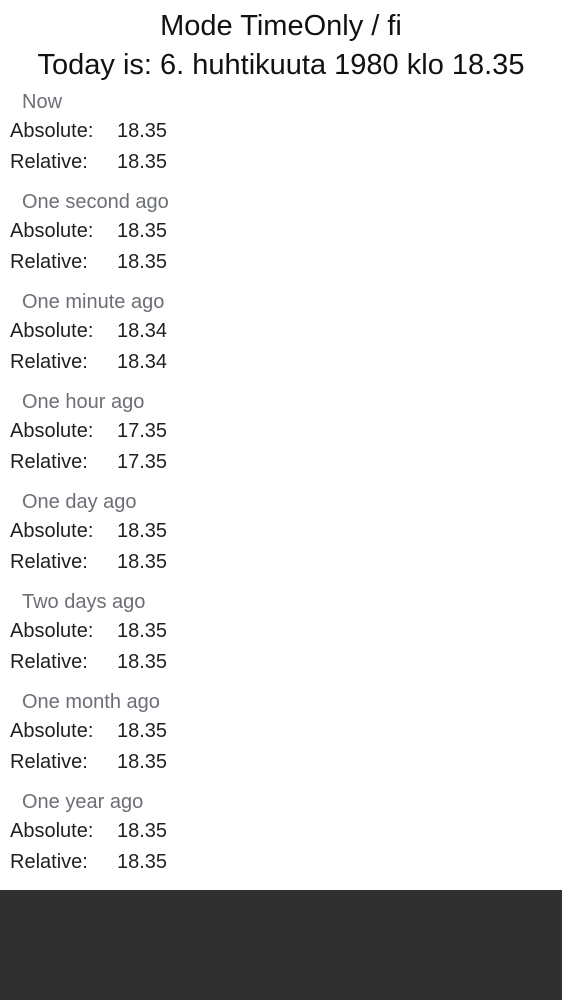 Image resolution: width=562 pixels, height=1000 pixels. I want to click on section-title: One month ago, so click(91, 702).